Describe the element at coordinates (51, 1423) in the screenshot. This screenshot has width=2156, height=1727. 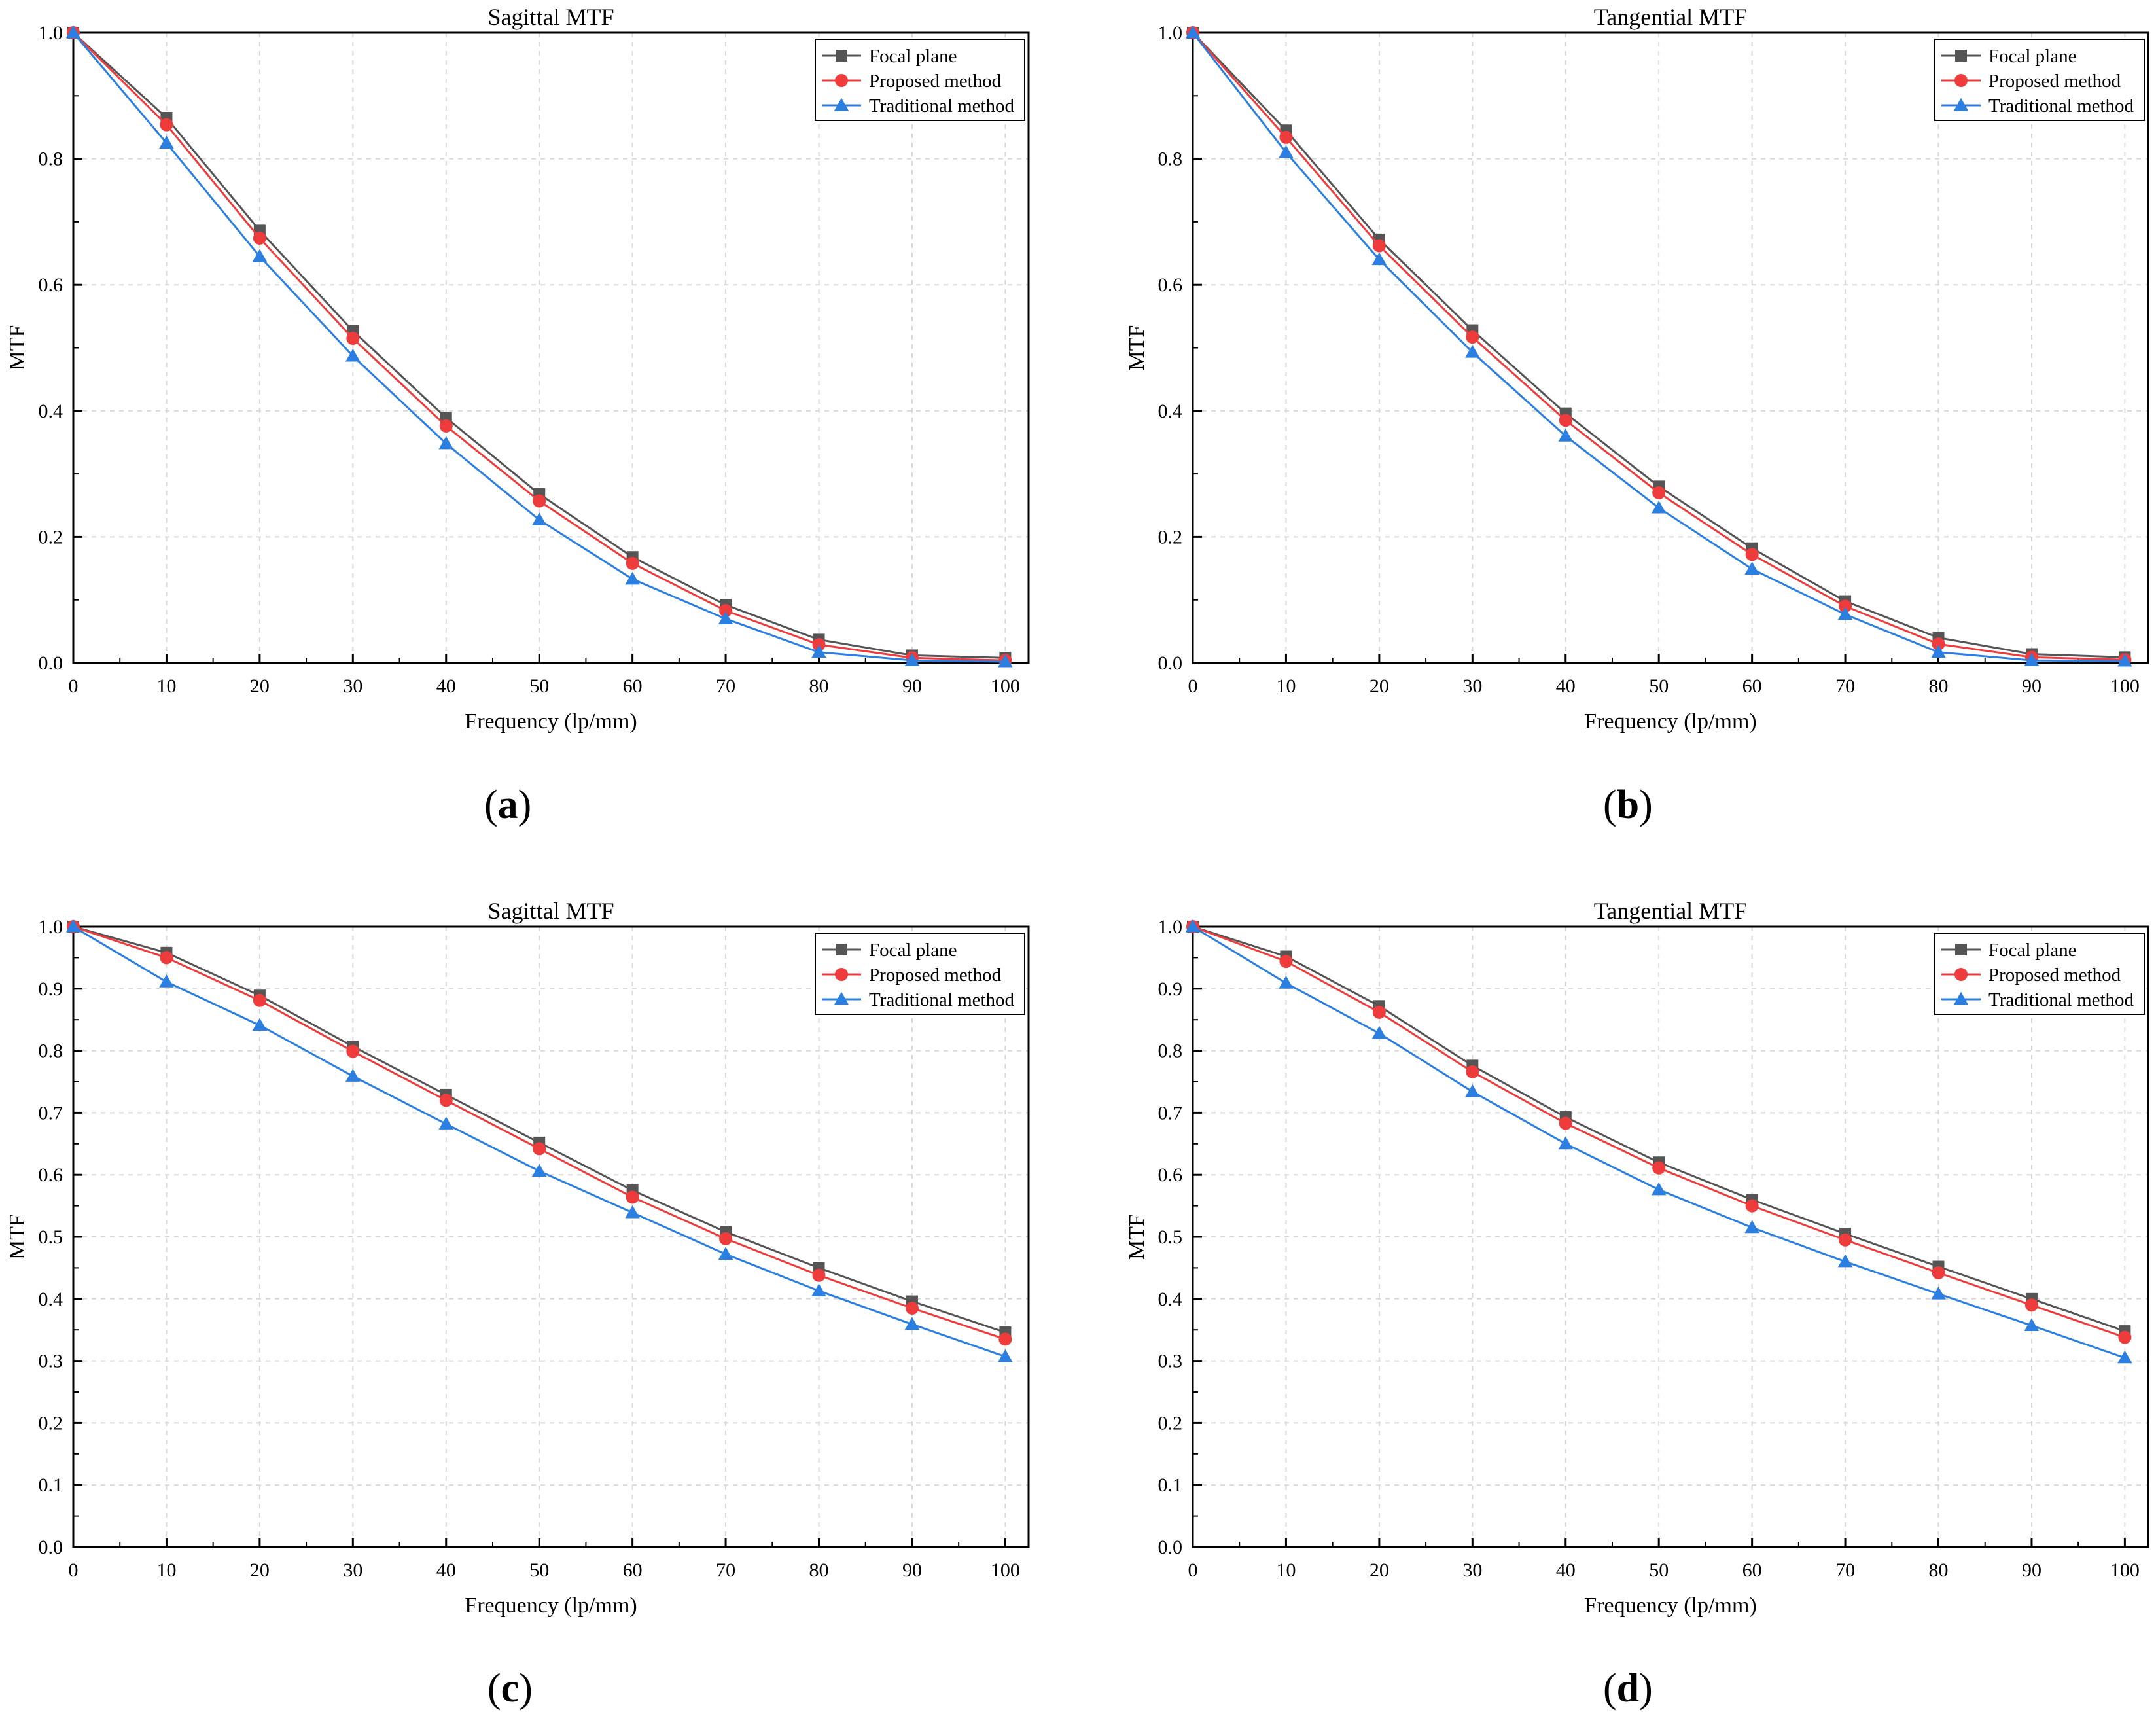
I see `y-tick-label-c-2: 0.2` at that location.